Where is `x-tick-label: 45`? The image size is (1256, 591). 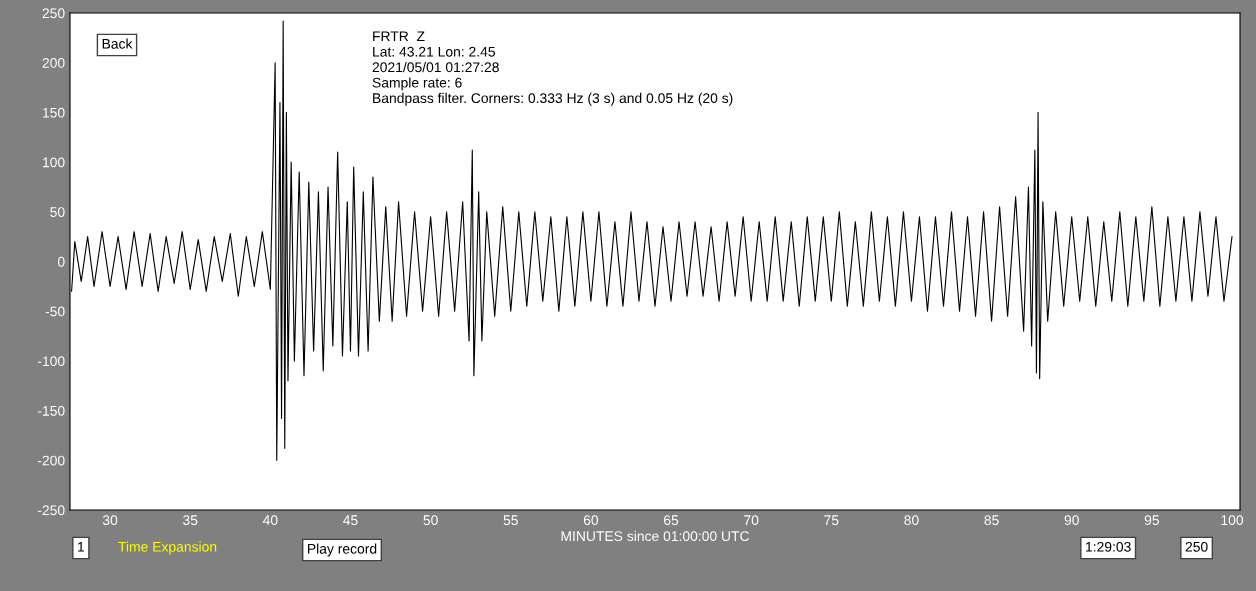 x-tick-label: 45 is located at coordinates (350, 520).